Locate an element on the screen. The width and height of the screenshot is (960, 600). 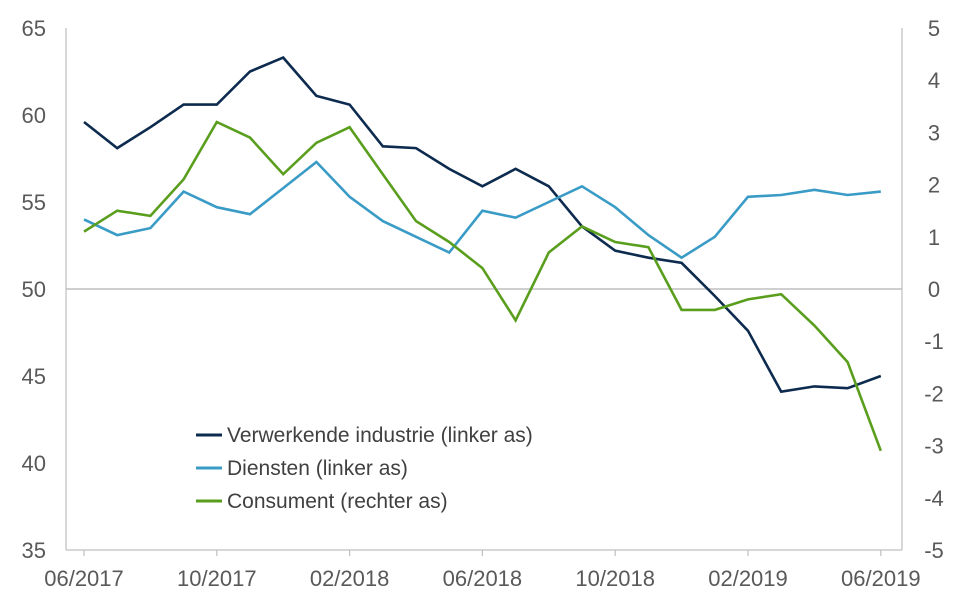
right-y-tick-label: 2 is located at coordinates (934, 185).